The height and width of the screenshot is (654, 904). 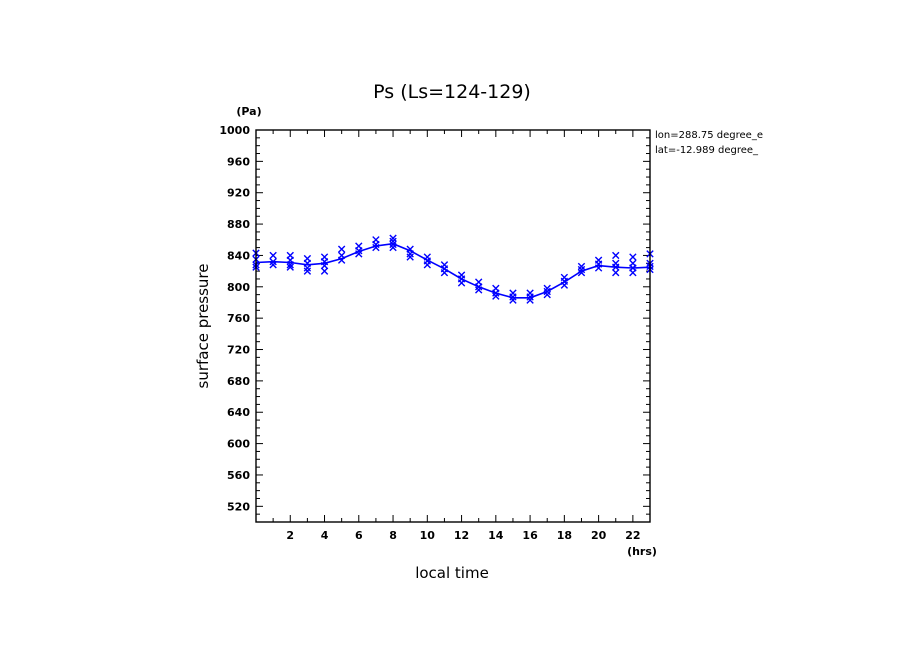 What do you see at coordinates (325, 535) in the screenshot?
I see `x-tick-label: 4` at bounding box center [325, 535].